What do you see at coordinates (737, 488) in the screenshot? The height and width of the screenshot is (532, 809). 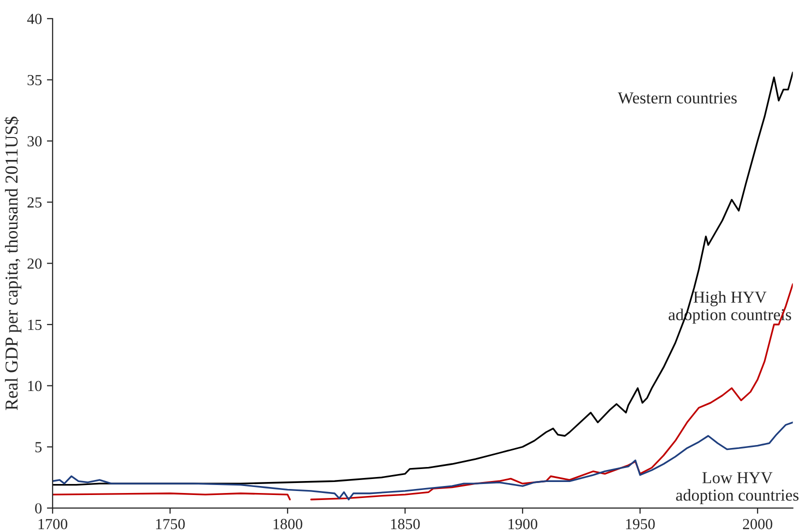 I see `annotation: Low HYV adoption countries` at bounding box center [737, 488].